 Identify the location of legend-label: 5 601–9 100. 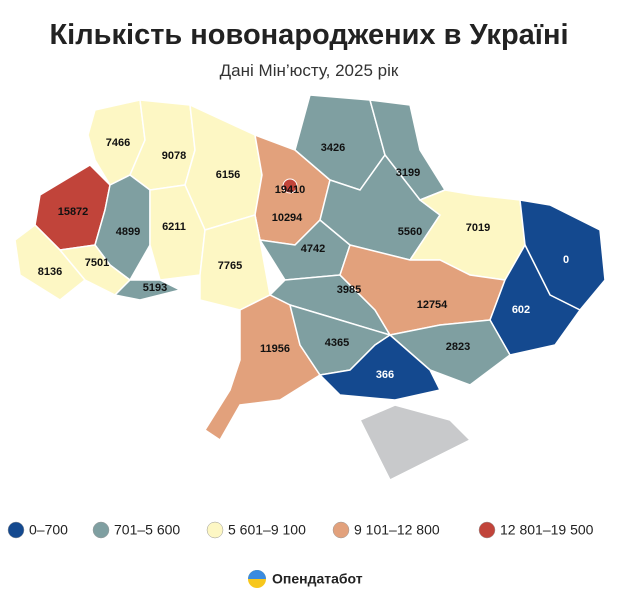
(267, 530).